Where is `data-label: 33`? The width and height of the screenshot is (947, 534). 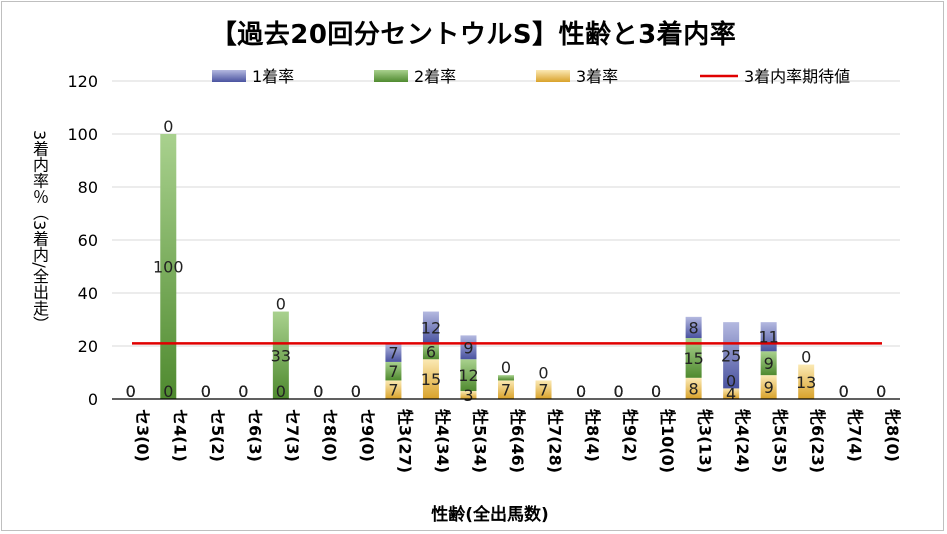 data-label: 33 is located at coordinates (281, 355).